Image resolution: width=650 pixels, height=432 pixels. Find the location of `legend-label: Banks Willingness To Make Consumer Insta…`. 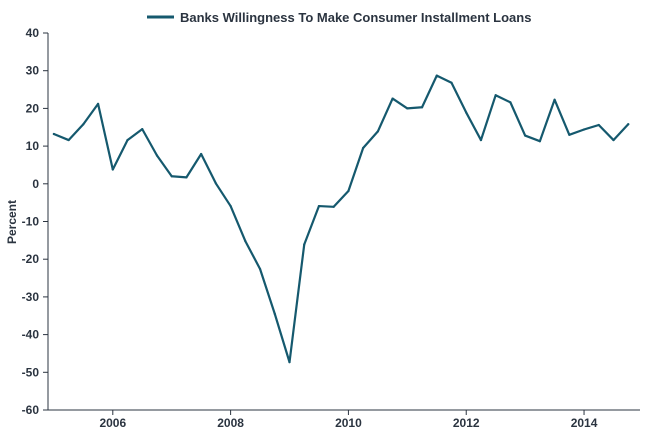

legend-label: Banks Willingness To Make Consumer Insta… is located at coordinates (355, 17).